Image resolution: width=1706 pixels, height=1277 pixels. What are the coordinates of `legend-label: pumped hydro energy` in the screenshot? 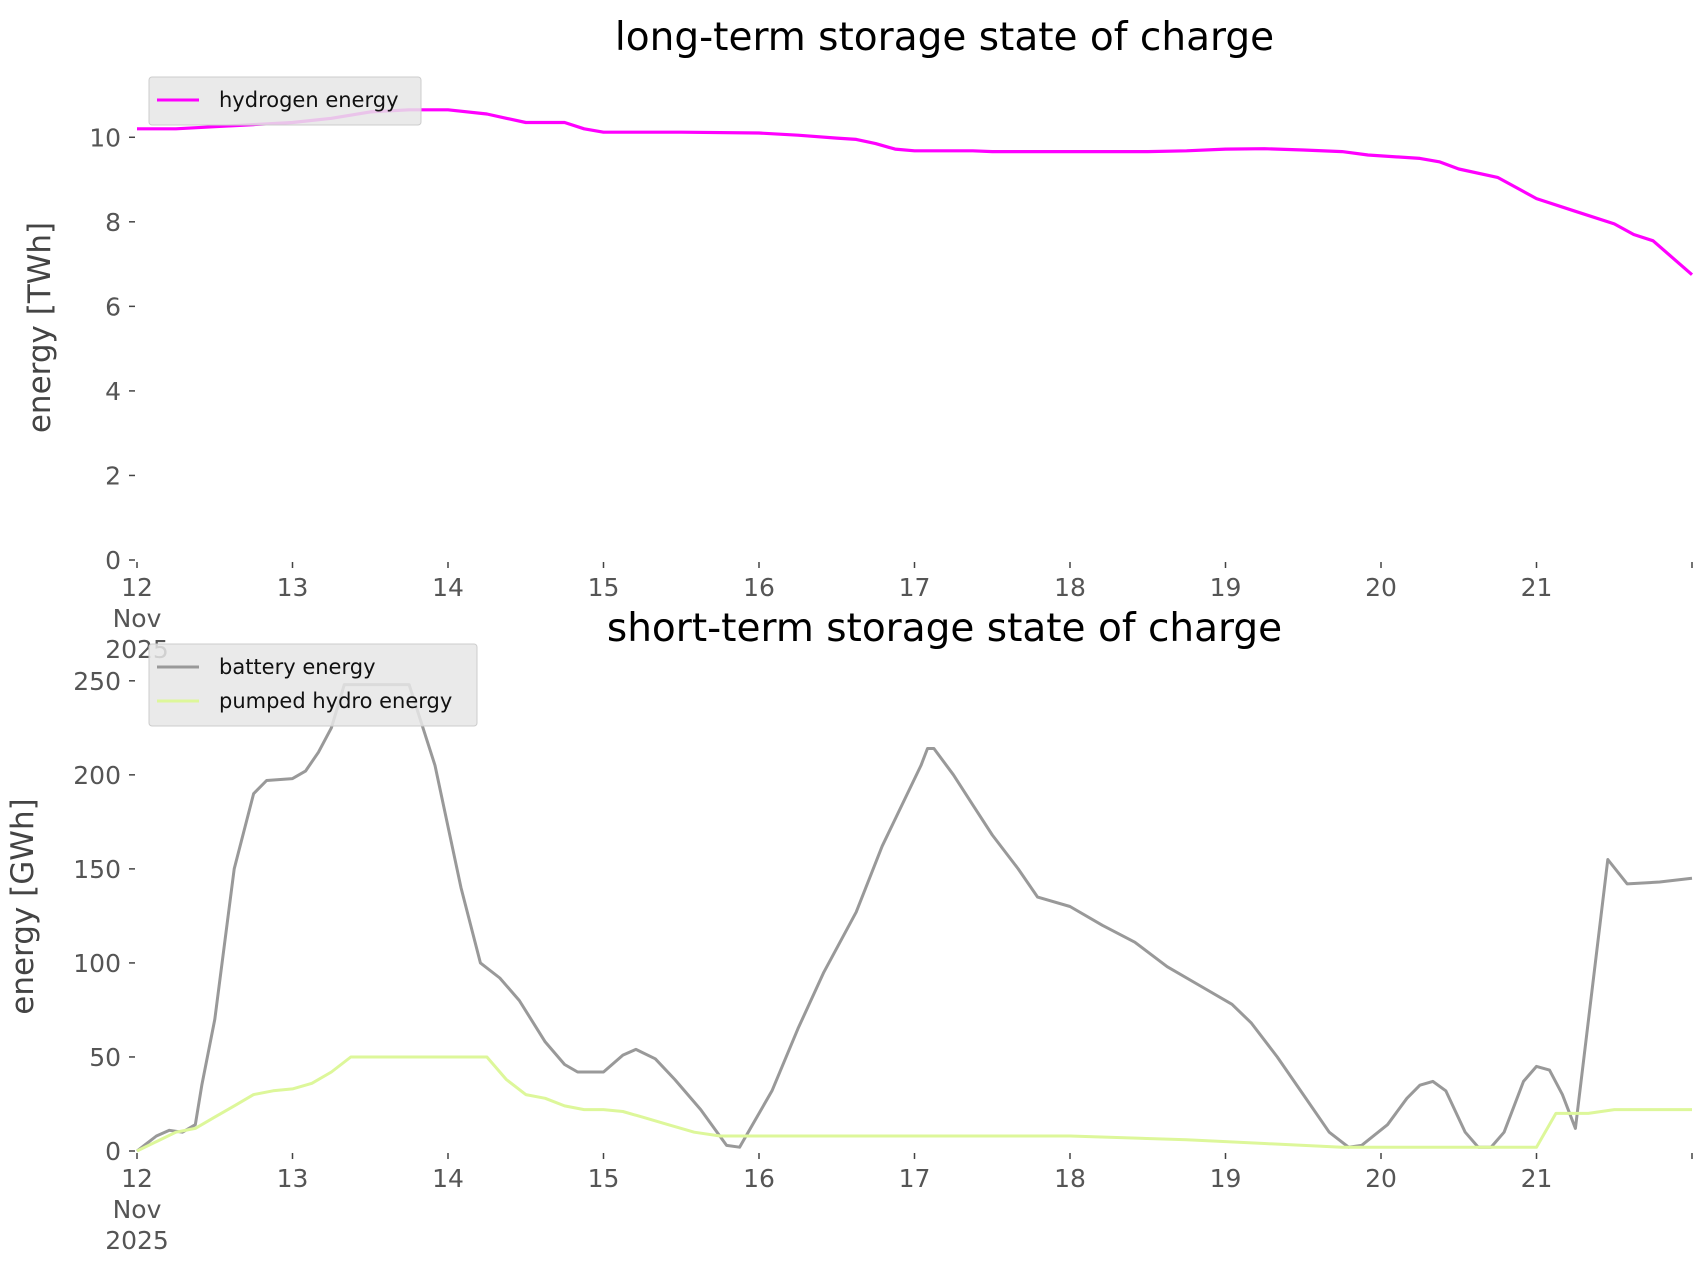 It's located at (335, 701).